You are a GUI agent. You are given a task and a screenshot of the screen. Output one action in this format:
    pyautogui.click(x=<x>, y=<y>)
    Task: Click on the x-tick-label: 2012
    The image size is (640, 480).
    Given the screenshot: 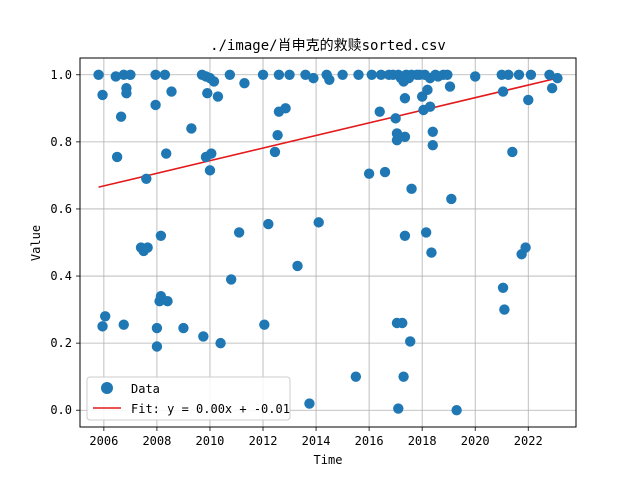 What is the action you would take?
    pyautogui.click(x=263, y=441)
    